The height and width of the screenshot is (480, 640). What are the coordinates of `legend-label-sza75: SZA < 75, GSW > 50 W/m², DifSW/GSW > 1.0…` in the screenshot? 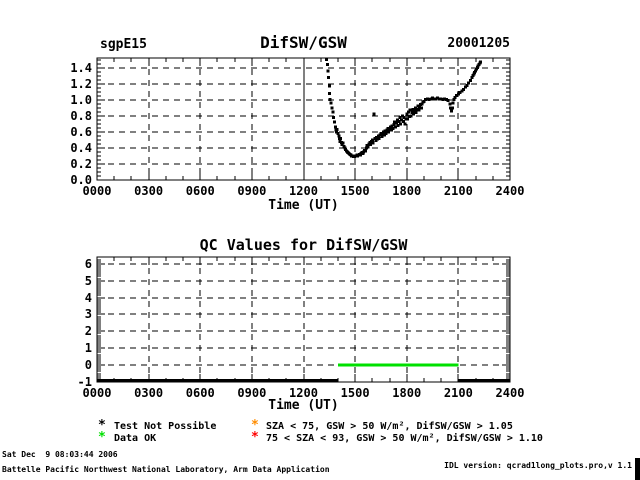 It's located at (389, 426).